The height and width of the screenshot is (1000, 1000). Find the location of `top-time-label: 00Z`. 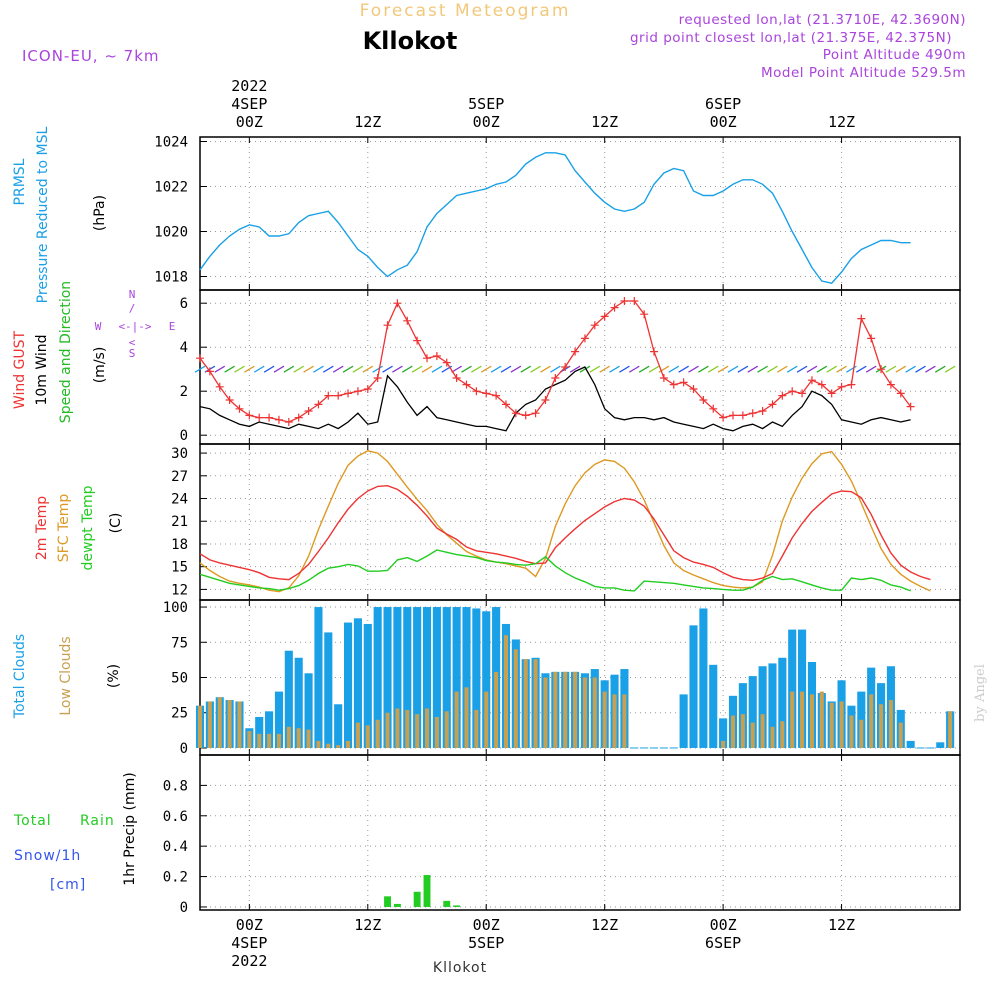

top-time-label: 00Z is located at coordinates (486, 122).